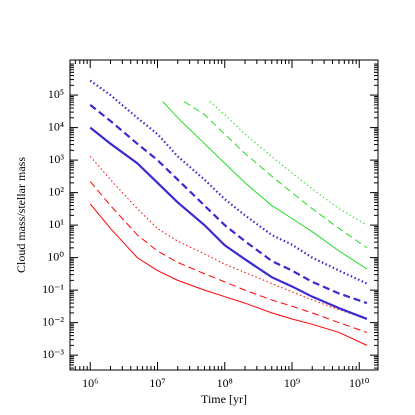 This screenshot has width=415, height=415. What do you see at coordinates (225, 383) in the screenshot?
I see `x-tick-label: 10⁸` at bounding box center [225, 383].